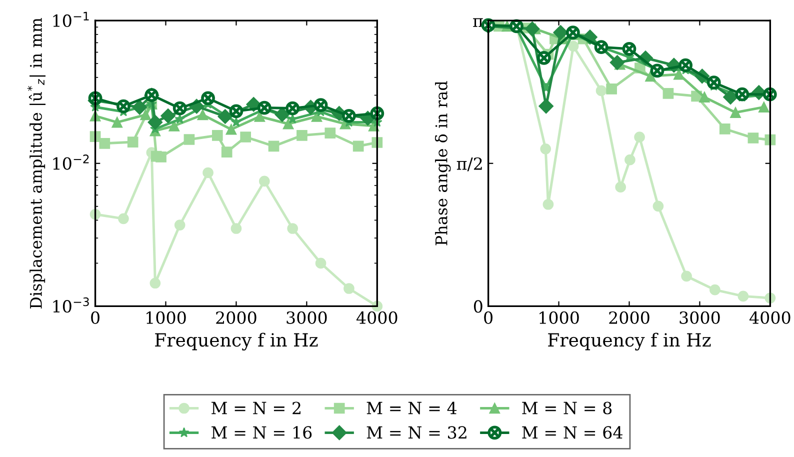  Describe the element at coordinates (71, 20) in the screenshot. I see `y-tick-label: 10$^{−1}$` at that location.